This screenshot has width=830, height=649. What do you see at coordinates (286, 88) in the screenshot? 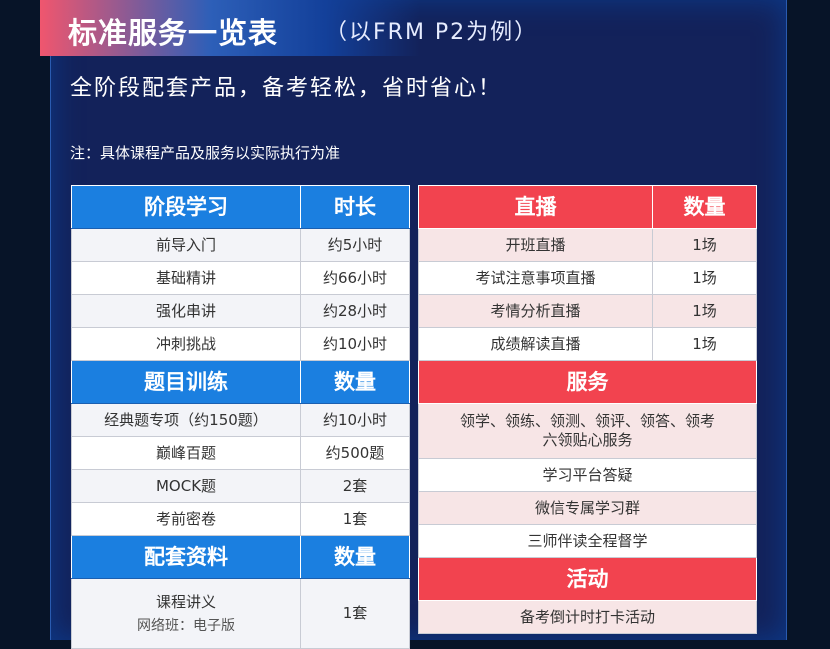
I see `slogan: 全阶段配套产品，备考轻松，省时省心！` at bounding box center [286, 88].